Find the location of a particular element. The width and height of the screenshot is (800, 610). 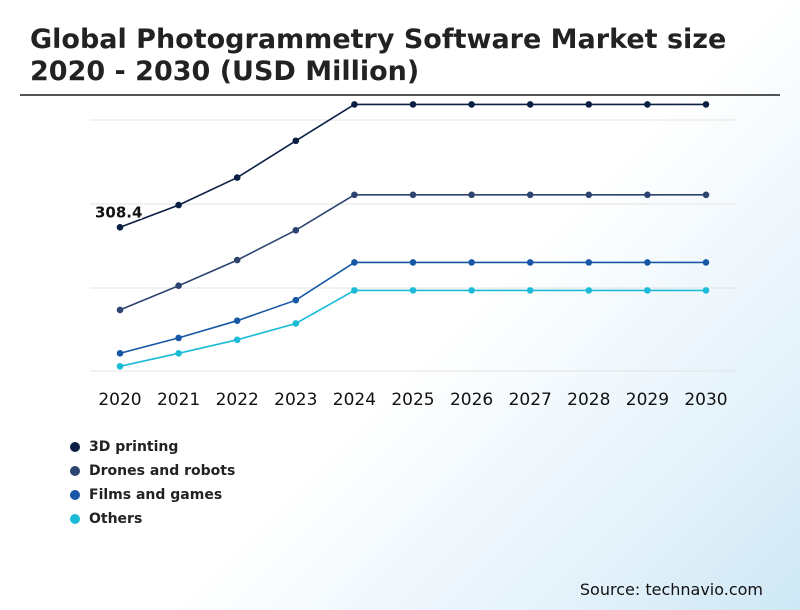

series-line-films-and-games is located at coordinates (412, 308).